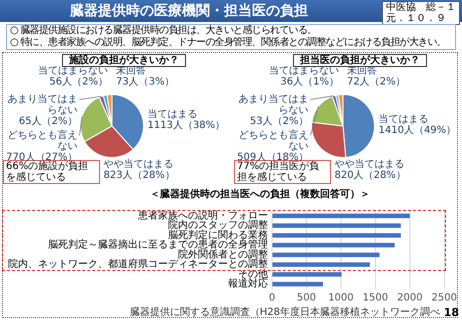  Describe the element at coordinates (260, 195) in the screenshot. I see `chart-title: ＜臓器提供時の担当医への負担（複数回答可）＞` at that location.